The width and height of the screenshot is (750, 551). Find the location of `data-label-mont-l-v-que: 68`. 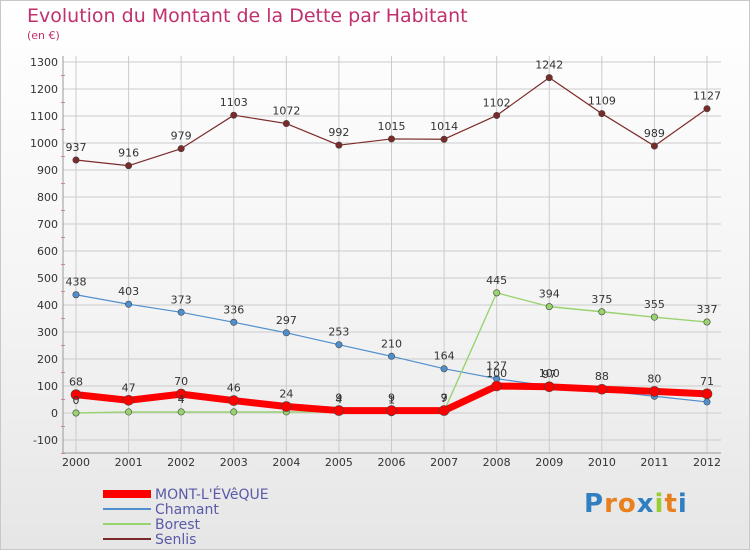

data-label-mont-l-v-que: 68 is located at coordinates (76, 382).